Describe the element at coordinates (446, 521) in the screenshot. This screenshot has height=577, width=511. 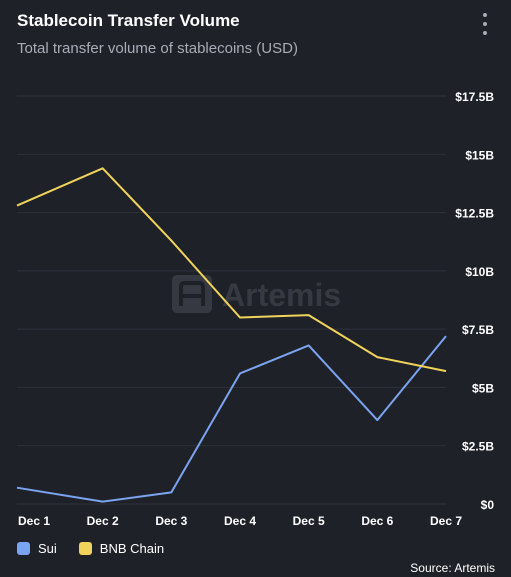
I see `x-tick-label: Dec 7` at that location.